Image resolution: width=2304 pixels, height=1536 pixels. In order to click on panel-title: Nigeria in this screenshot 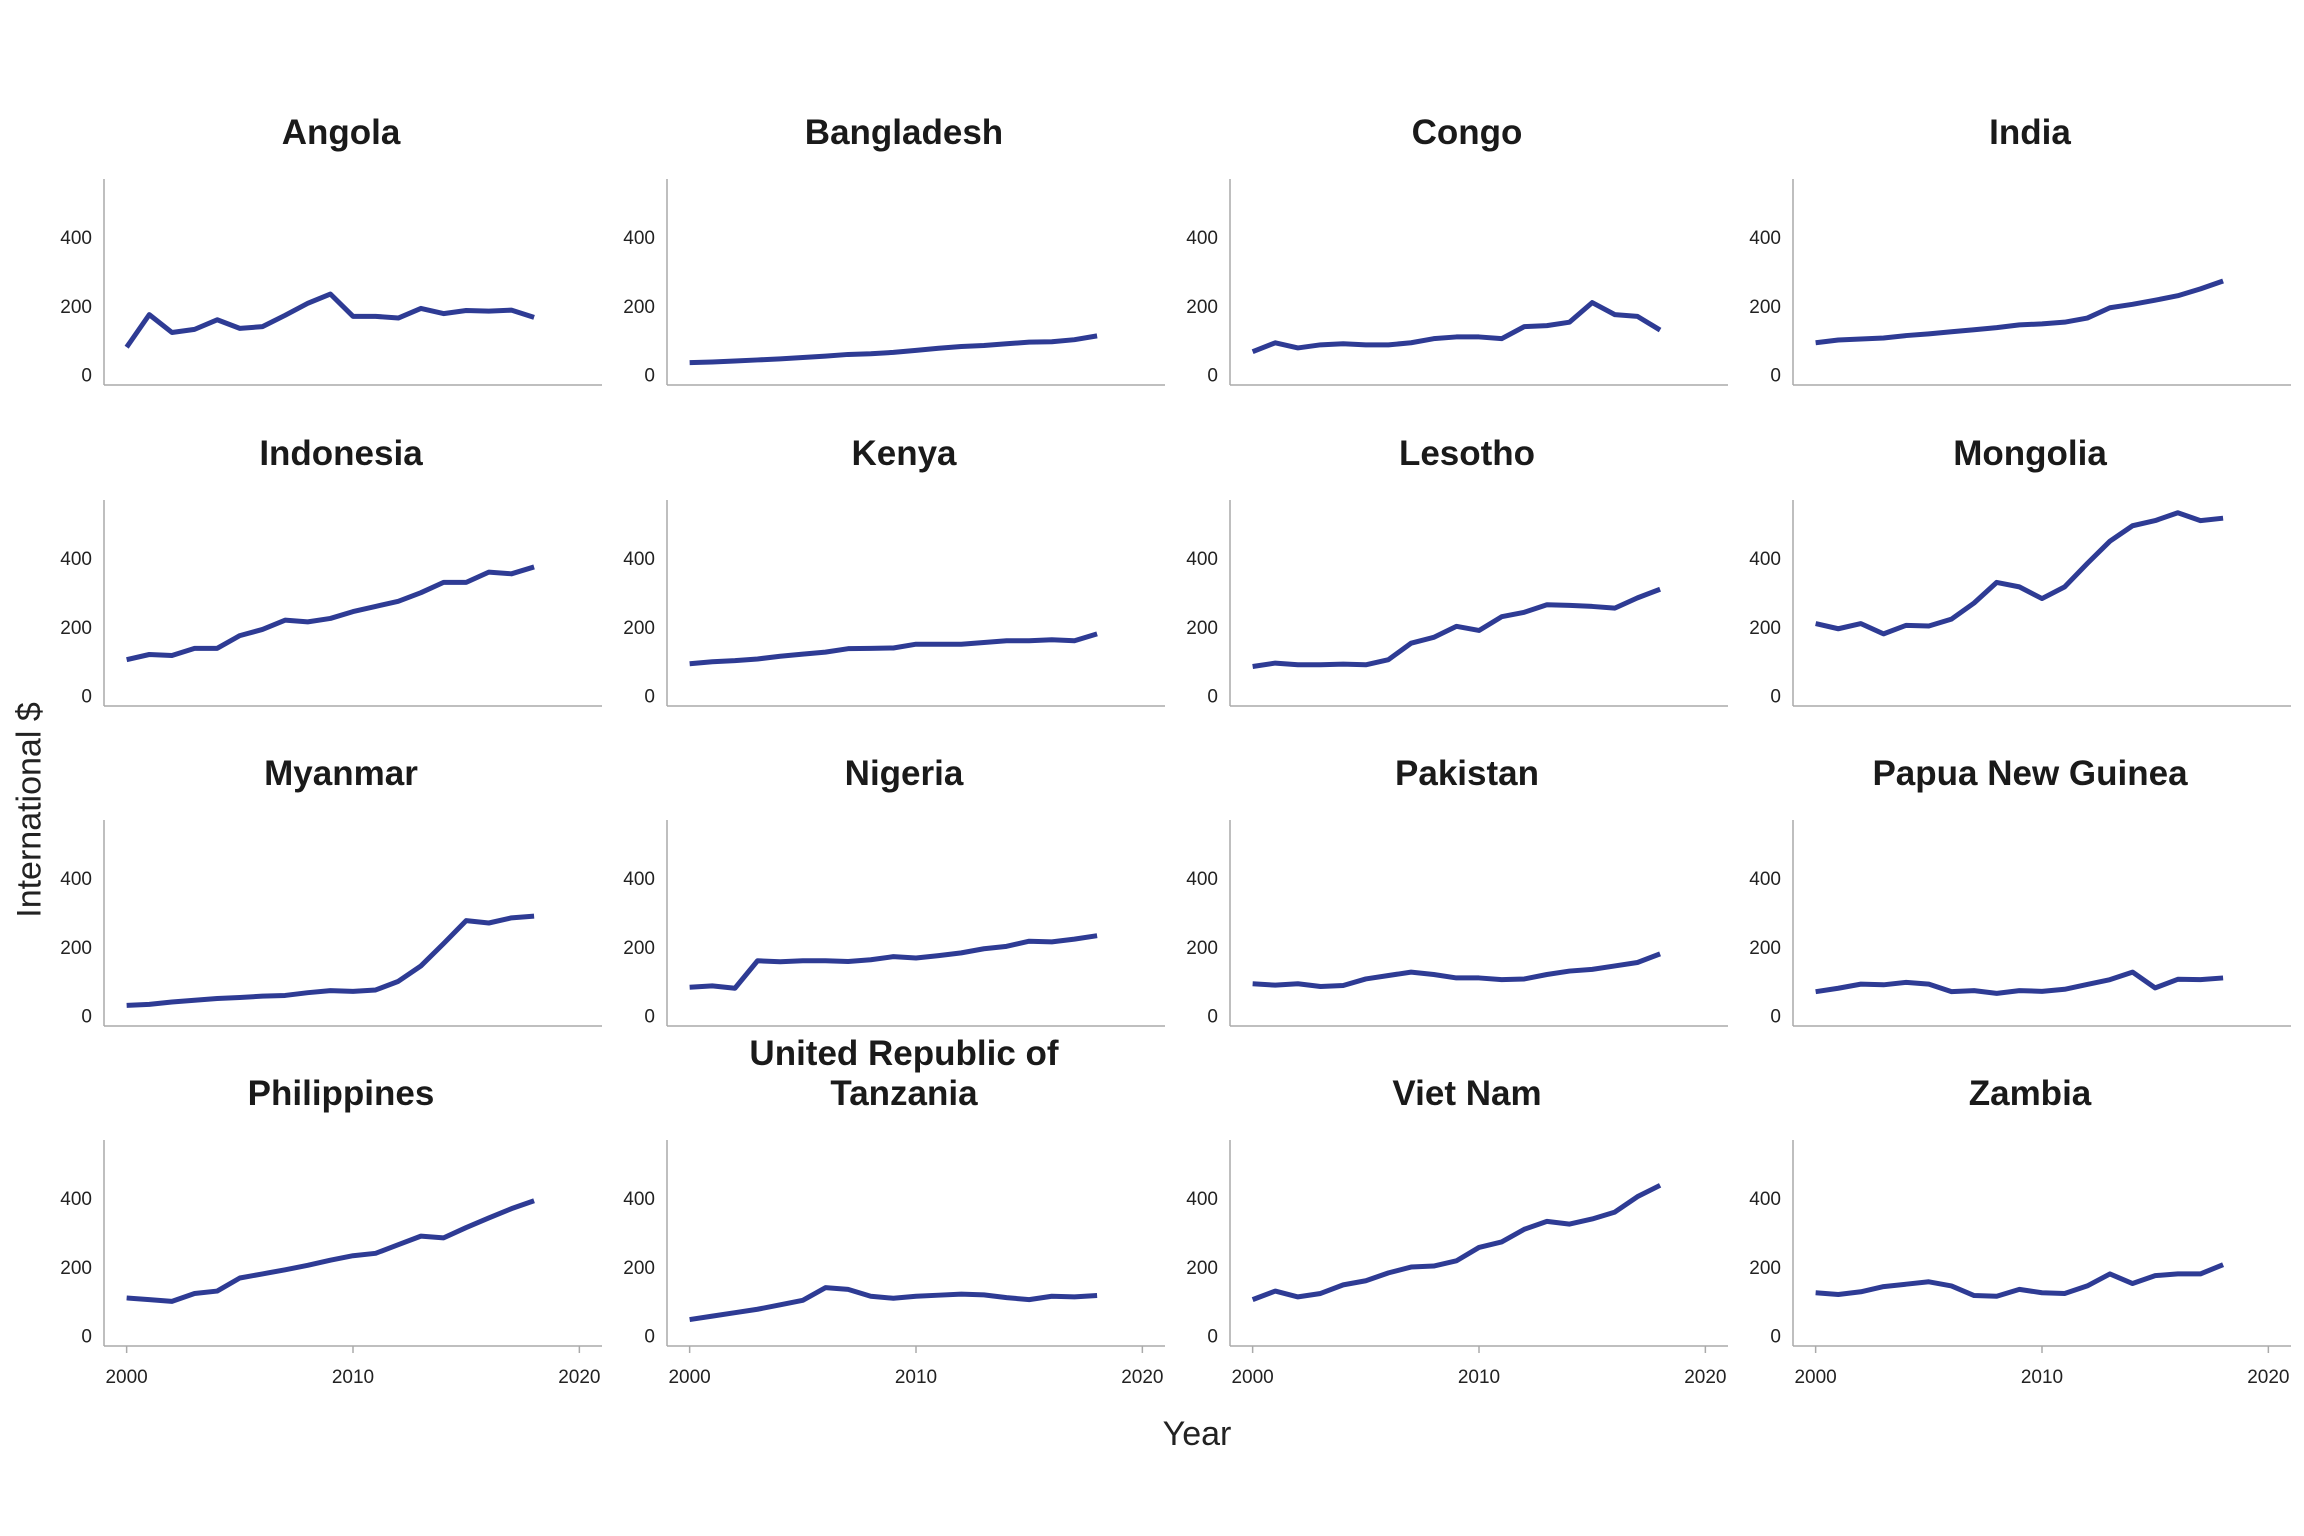, I will do `click(904, 773)`.